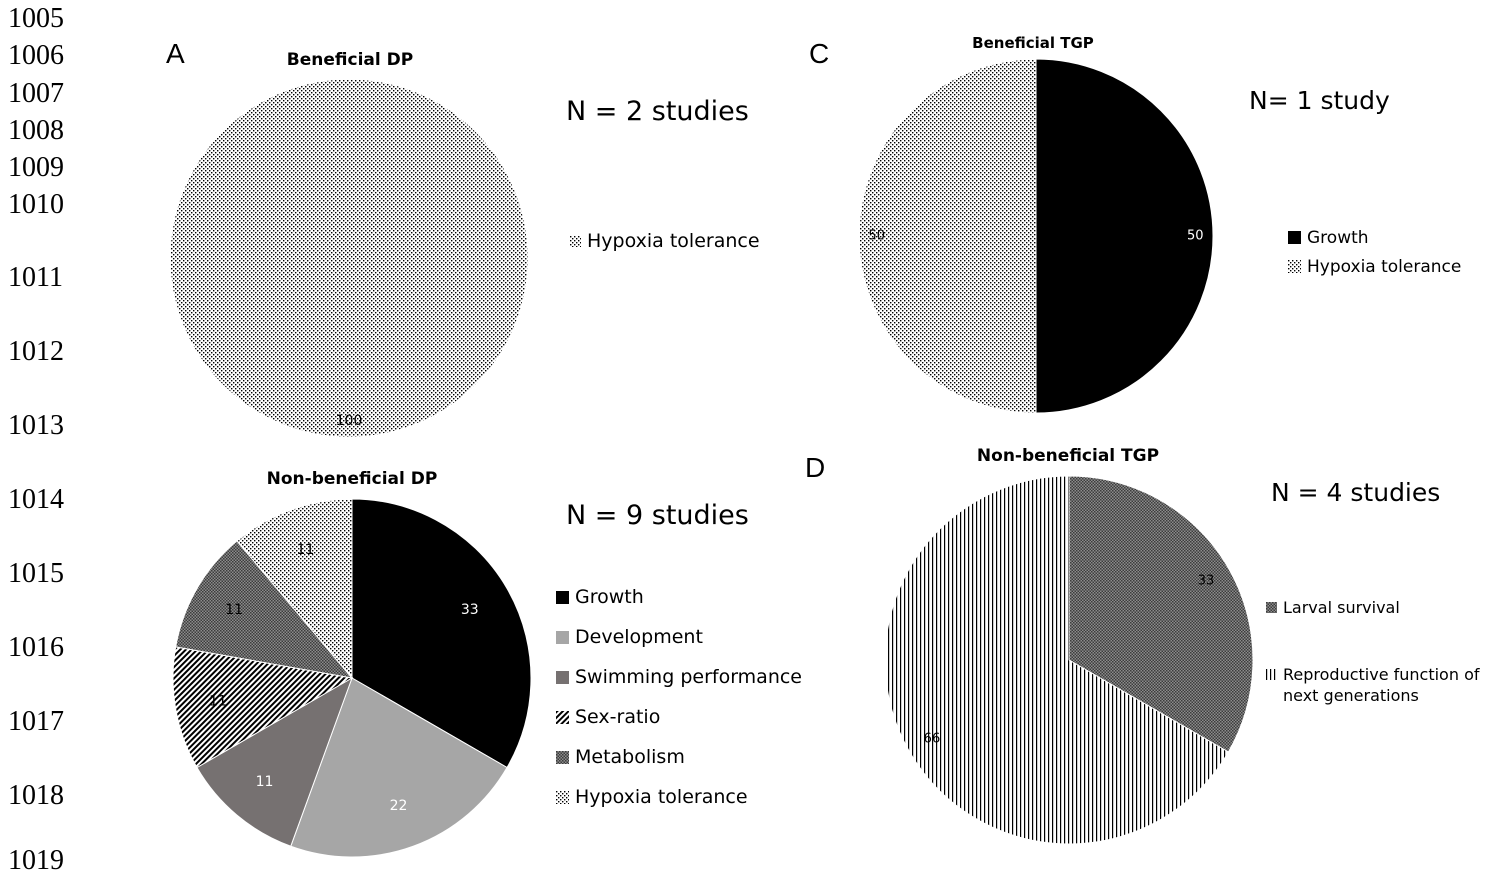  What do you see at coordinates (36, 167) in the screenshot?
I see `line-number: 1009` at bounding box center [36, 167].